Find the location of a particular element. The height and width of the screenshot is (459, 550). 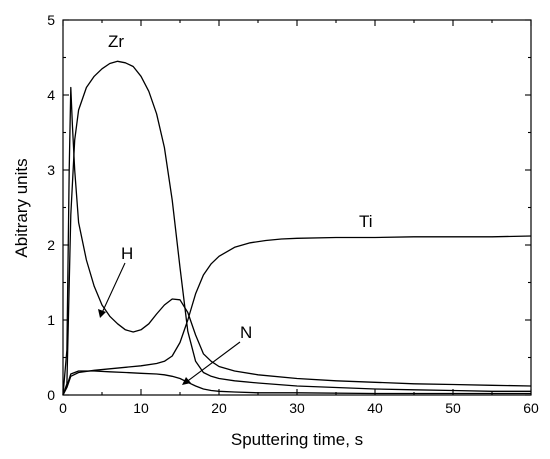

series-line-n is located at coordinates (296, 383).